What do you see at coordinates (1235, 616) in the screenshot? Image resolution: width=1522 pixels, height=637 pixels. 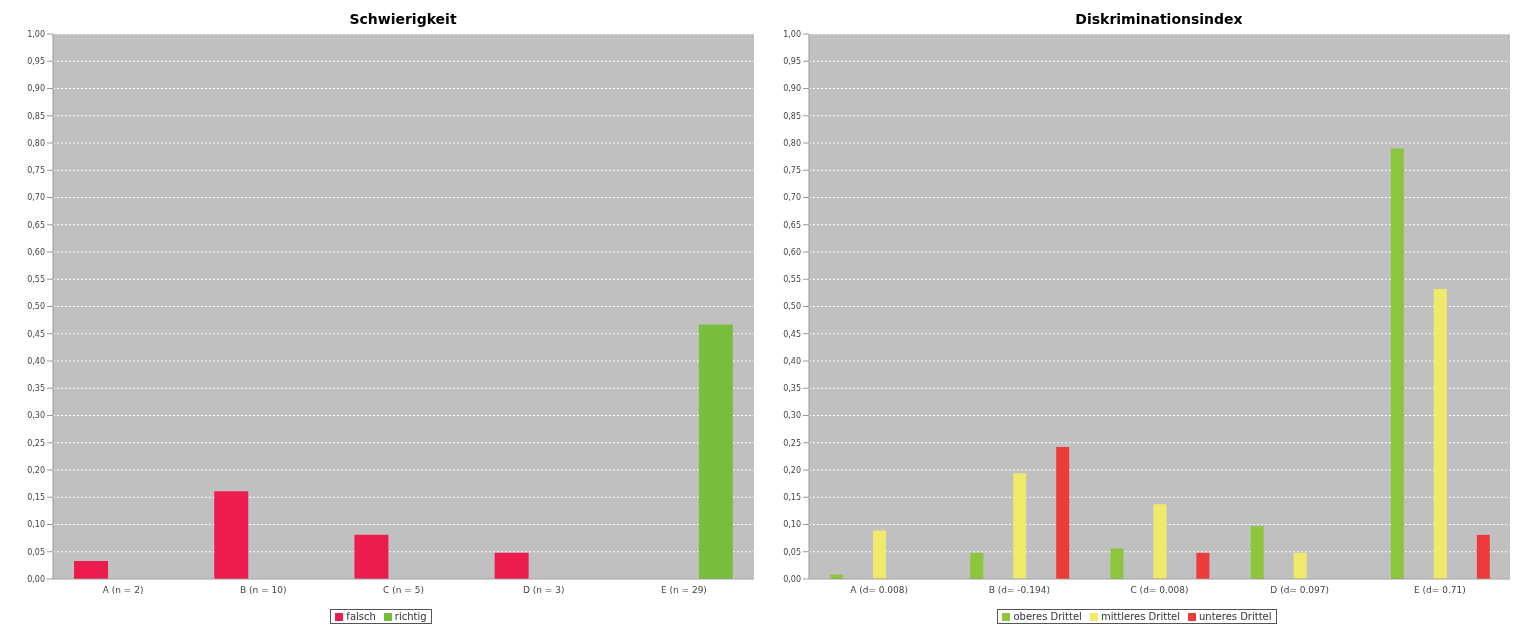 I see `legend-label: unteres Drittel` at bounding box center [1235, 616].